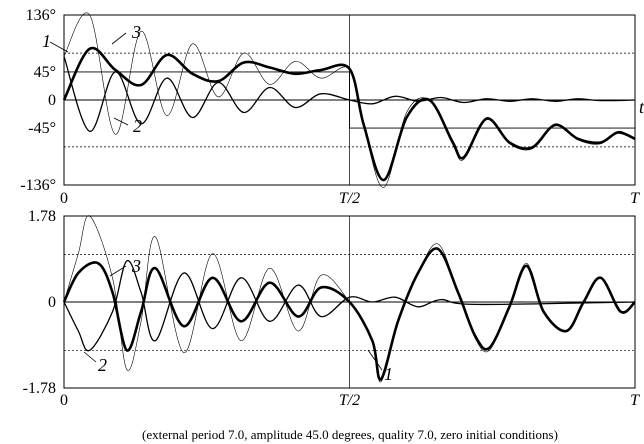 The image size is (644, 444). I want to click on external-step-line, so click(349, 100).